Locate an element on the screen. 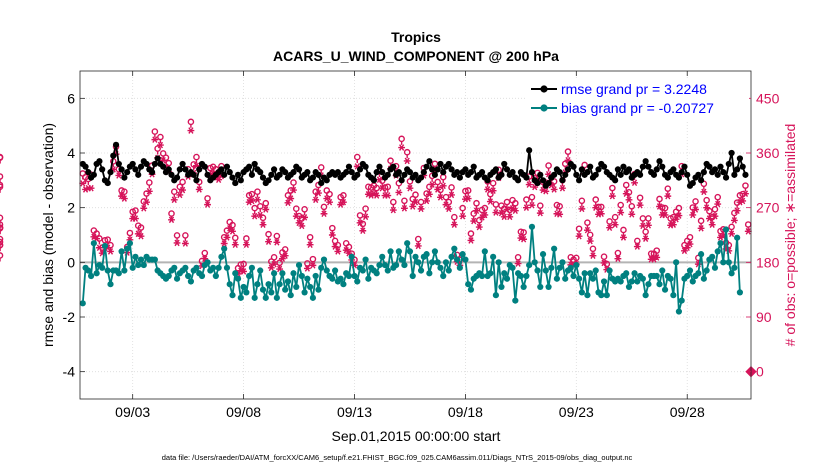 This screenshot has height=475, width=830. y-right-tick-label: 270 is located at coordinates (768, 208).